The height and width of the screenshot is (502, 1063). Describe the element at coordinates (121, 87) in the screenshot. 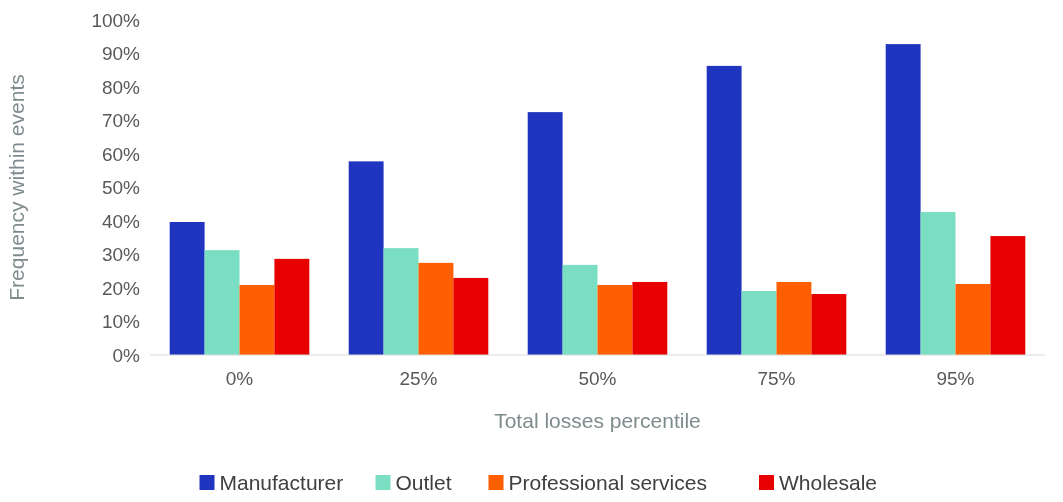

I see `y-tick-label: 80%` at that location.